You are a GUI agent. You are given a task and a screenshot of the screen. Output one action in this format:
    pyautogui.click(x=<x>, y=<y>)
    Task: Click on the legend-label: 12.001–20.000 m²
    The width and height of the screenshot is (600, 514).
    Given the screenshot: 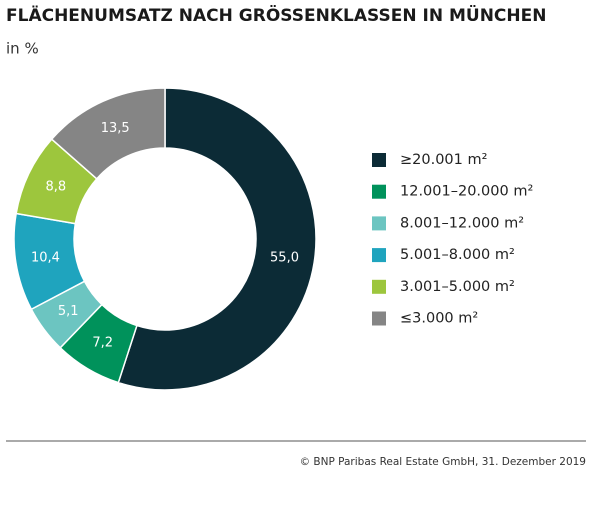 What is the action you would take?
    pyautogui.click(x=466, y=192)
    